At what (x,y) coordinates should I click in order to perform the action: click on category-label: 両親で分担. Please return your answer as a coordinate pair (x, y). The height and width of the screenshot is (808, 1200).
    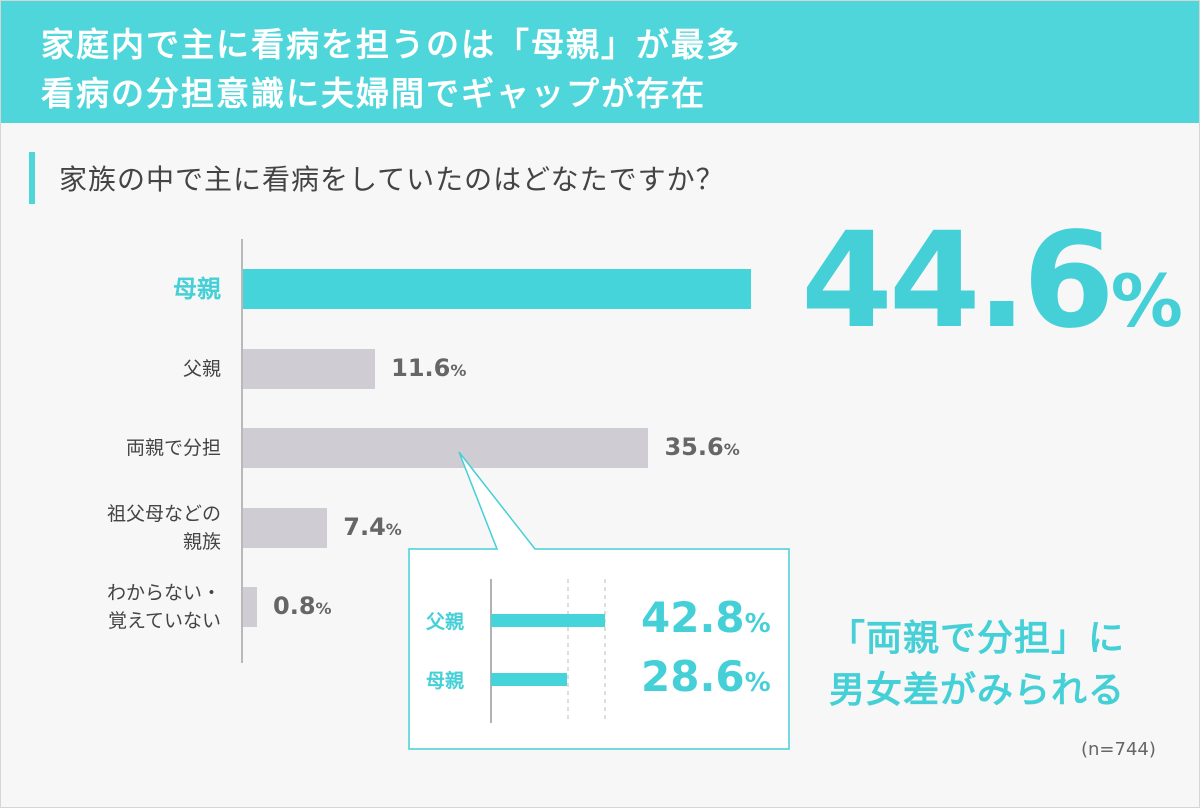
    Looking at the image, I should click on (173, 448).